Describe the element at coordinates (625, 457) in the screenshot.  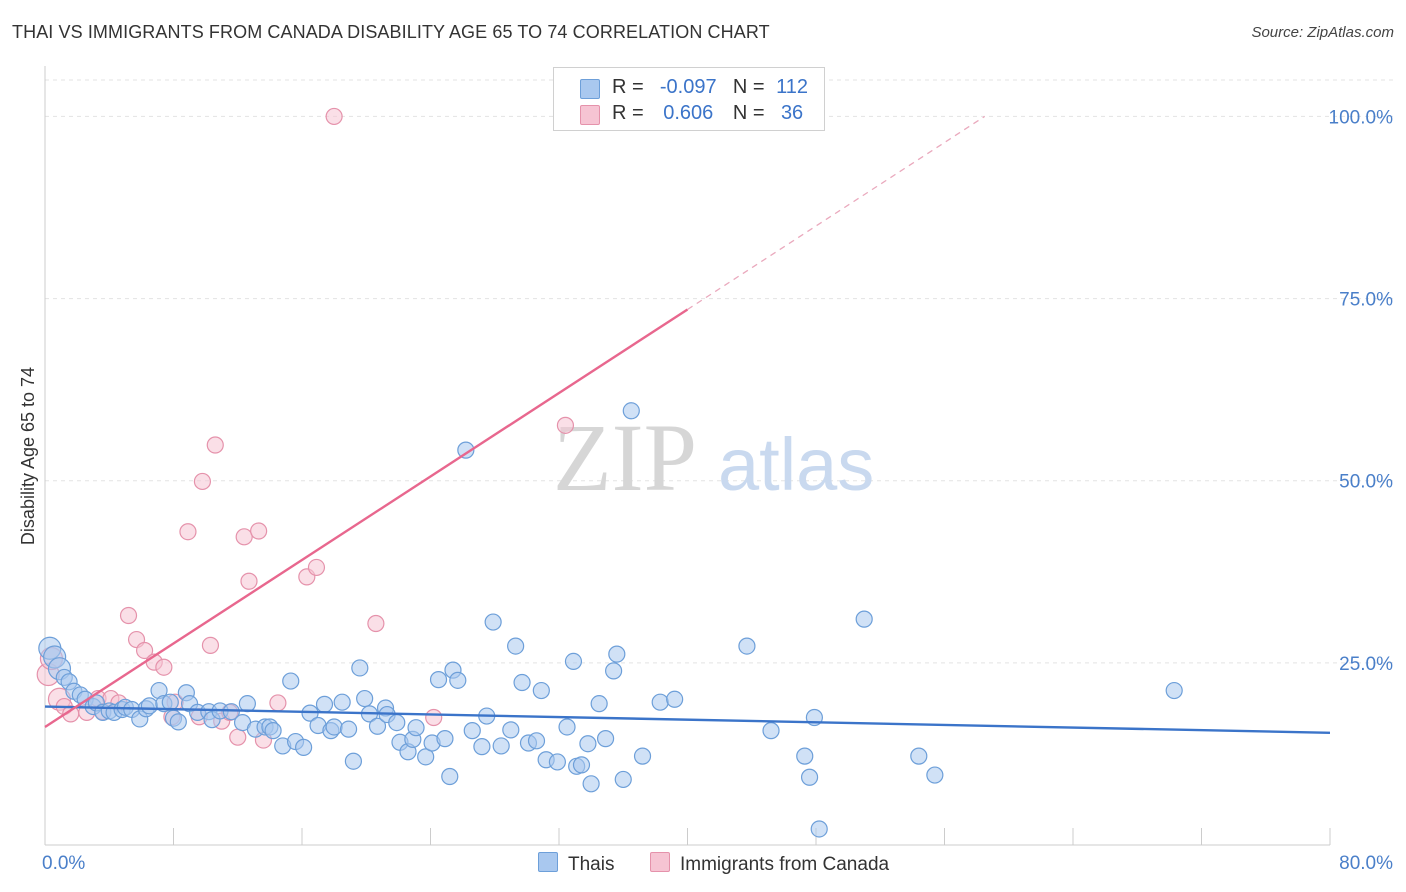
I see `watermark-zip: ZIP` at that location.